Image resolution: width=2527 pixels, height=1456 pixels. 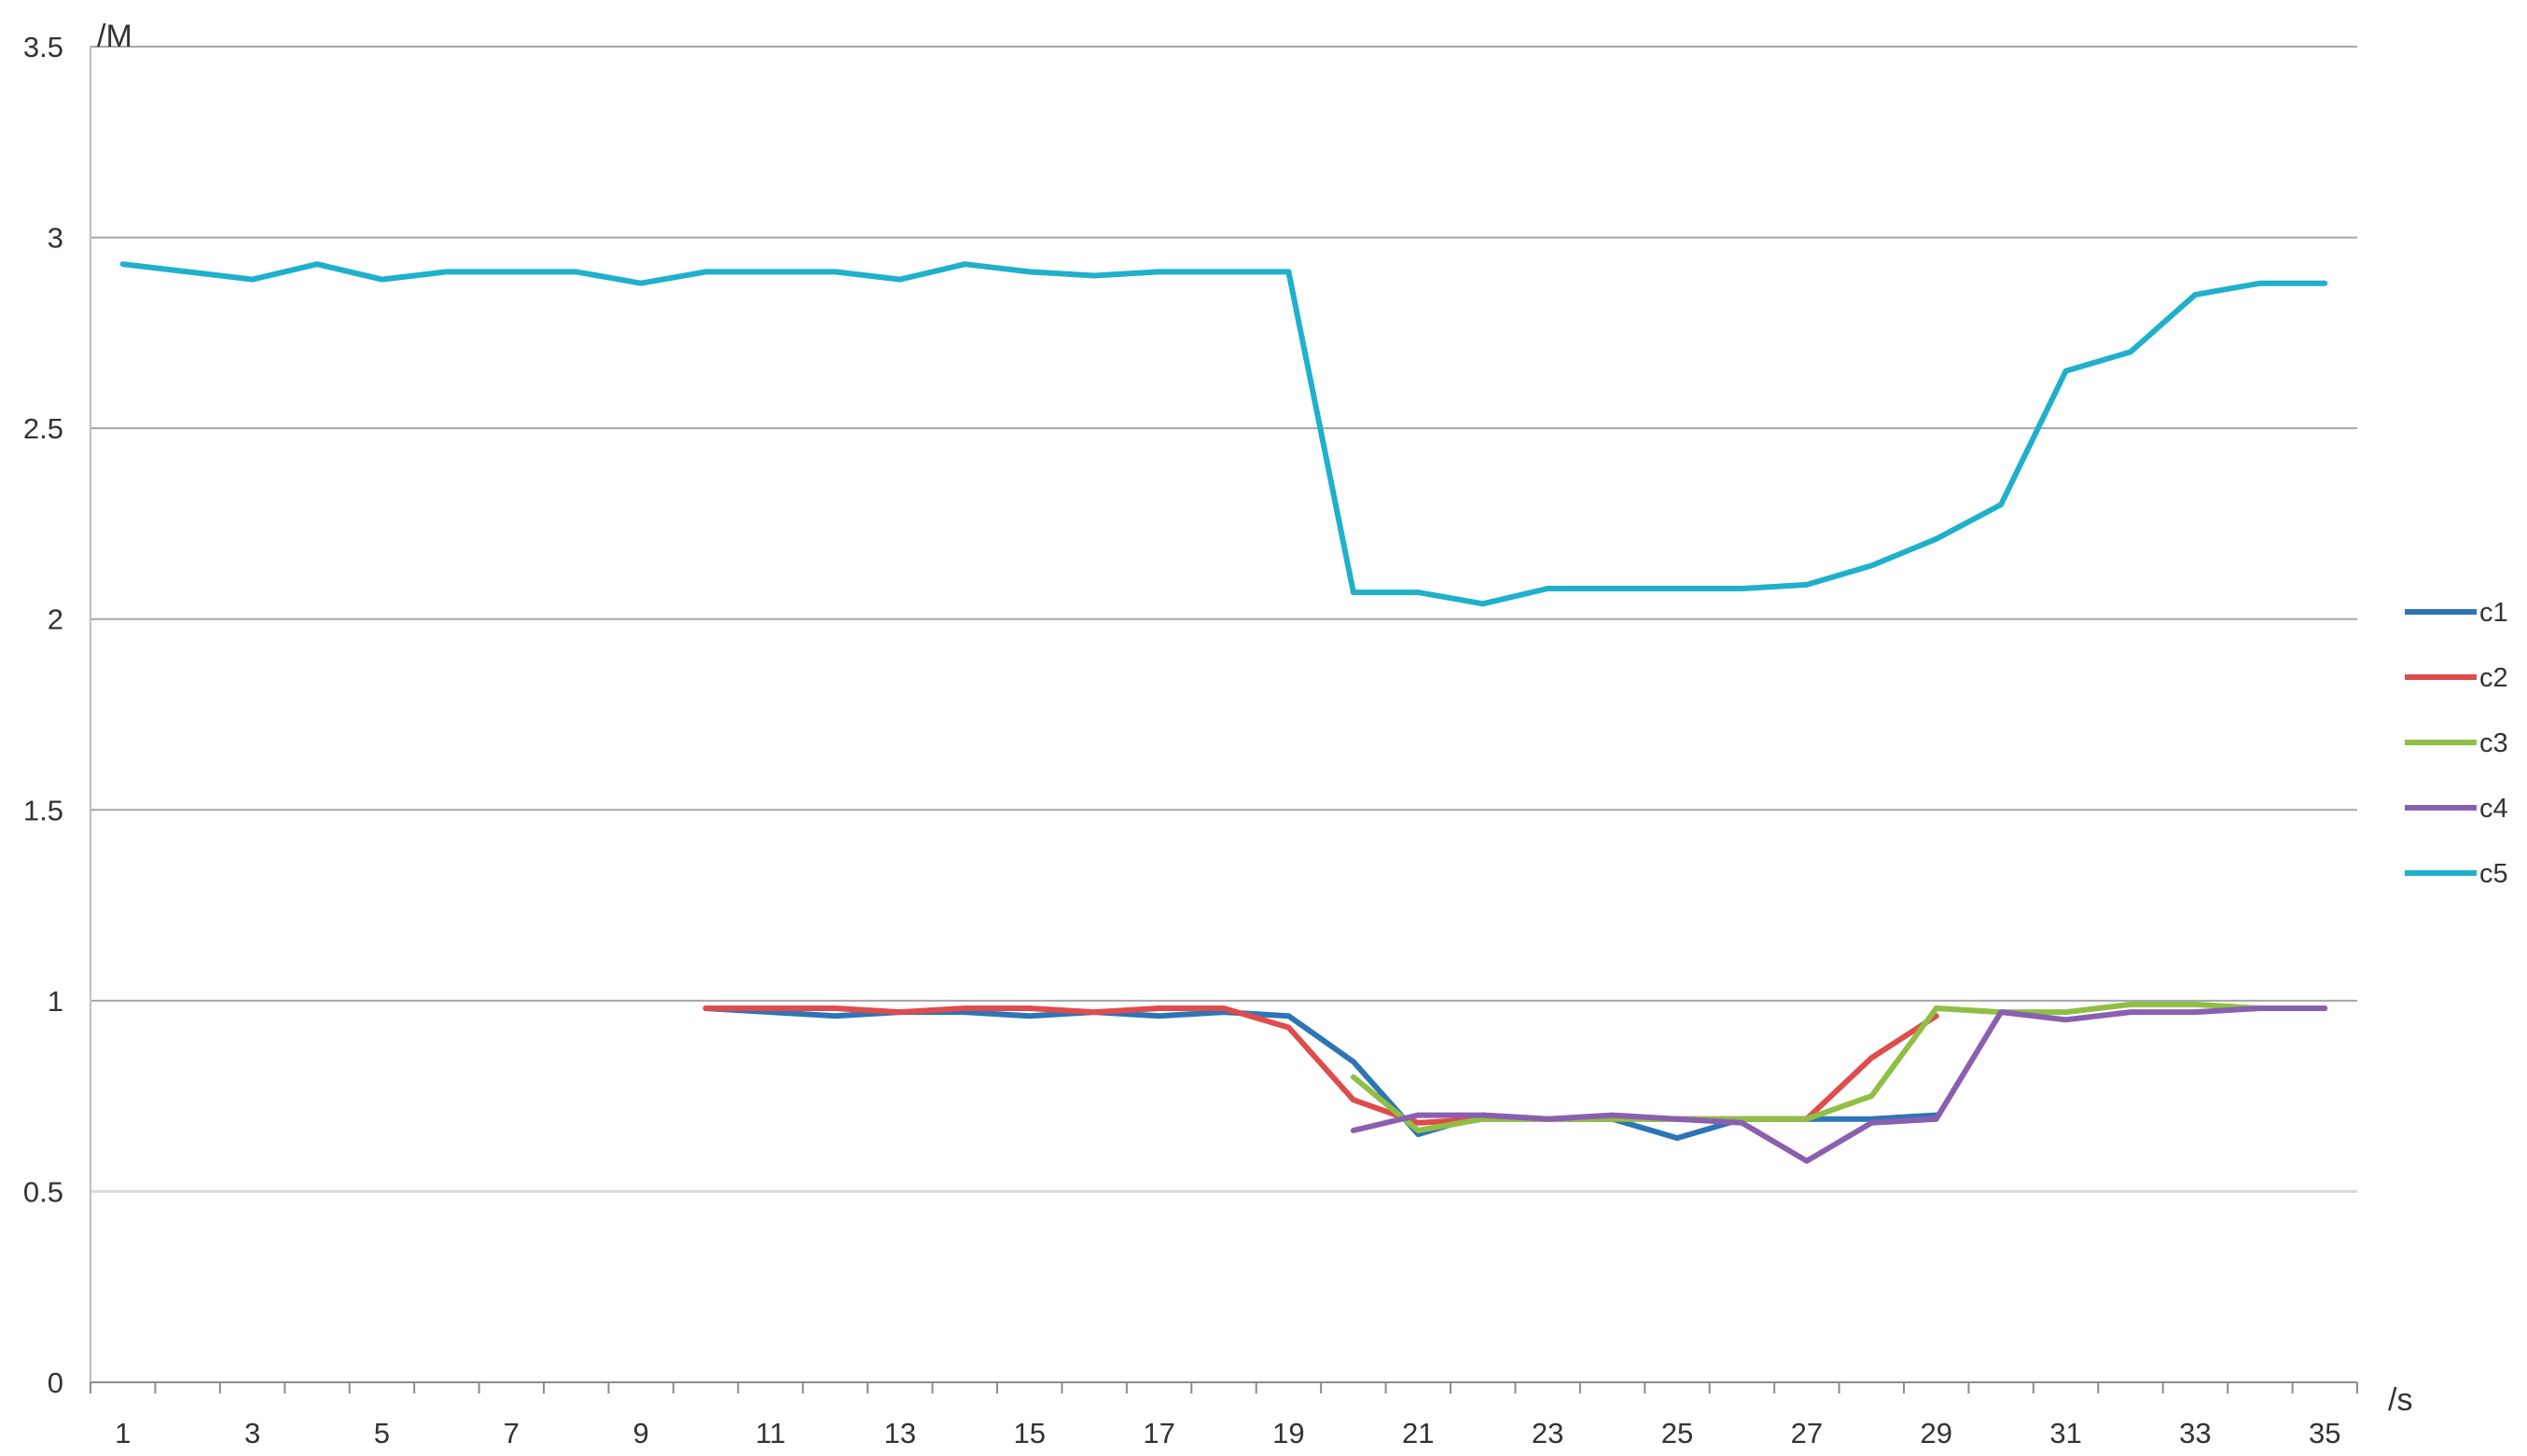 What do you see at coordinates (114, 36) in the screenshot?
I see `y-axis-label: /M` at bounding box center [114, 36].